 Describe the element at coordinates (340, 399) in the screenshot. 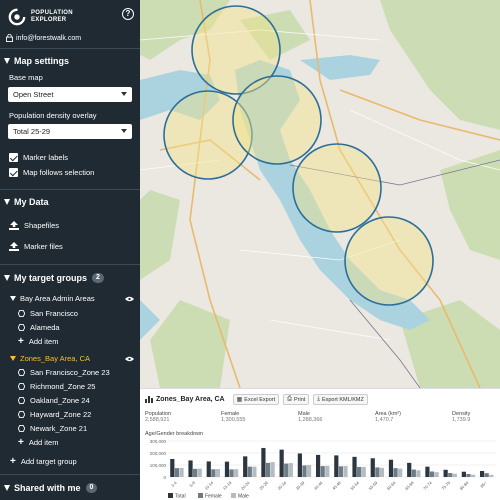

I see `export-kml-button: ⤓ Export KML/KMZ` at that location.